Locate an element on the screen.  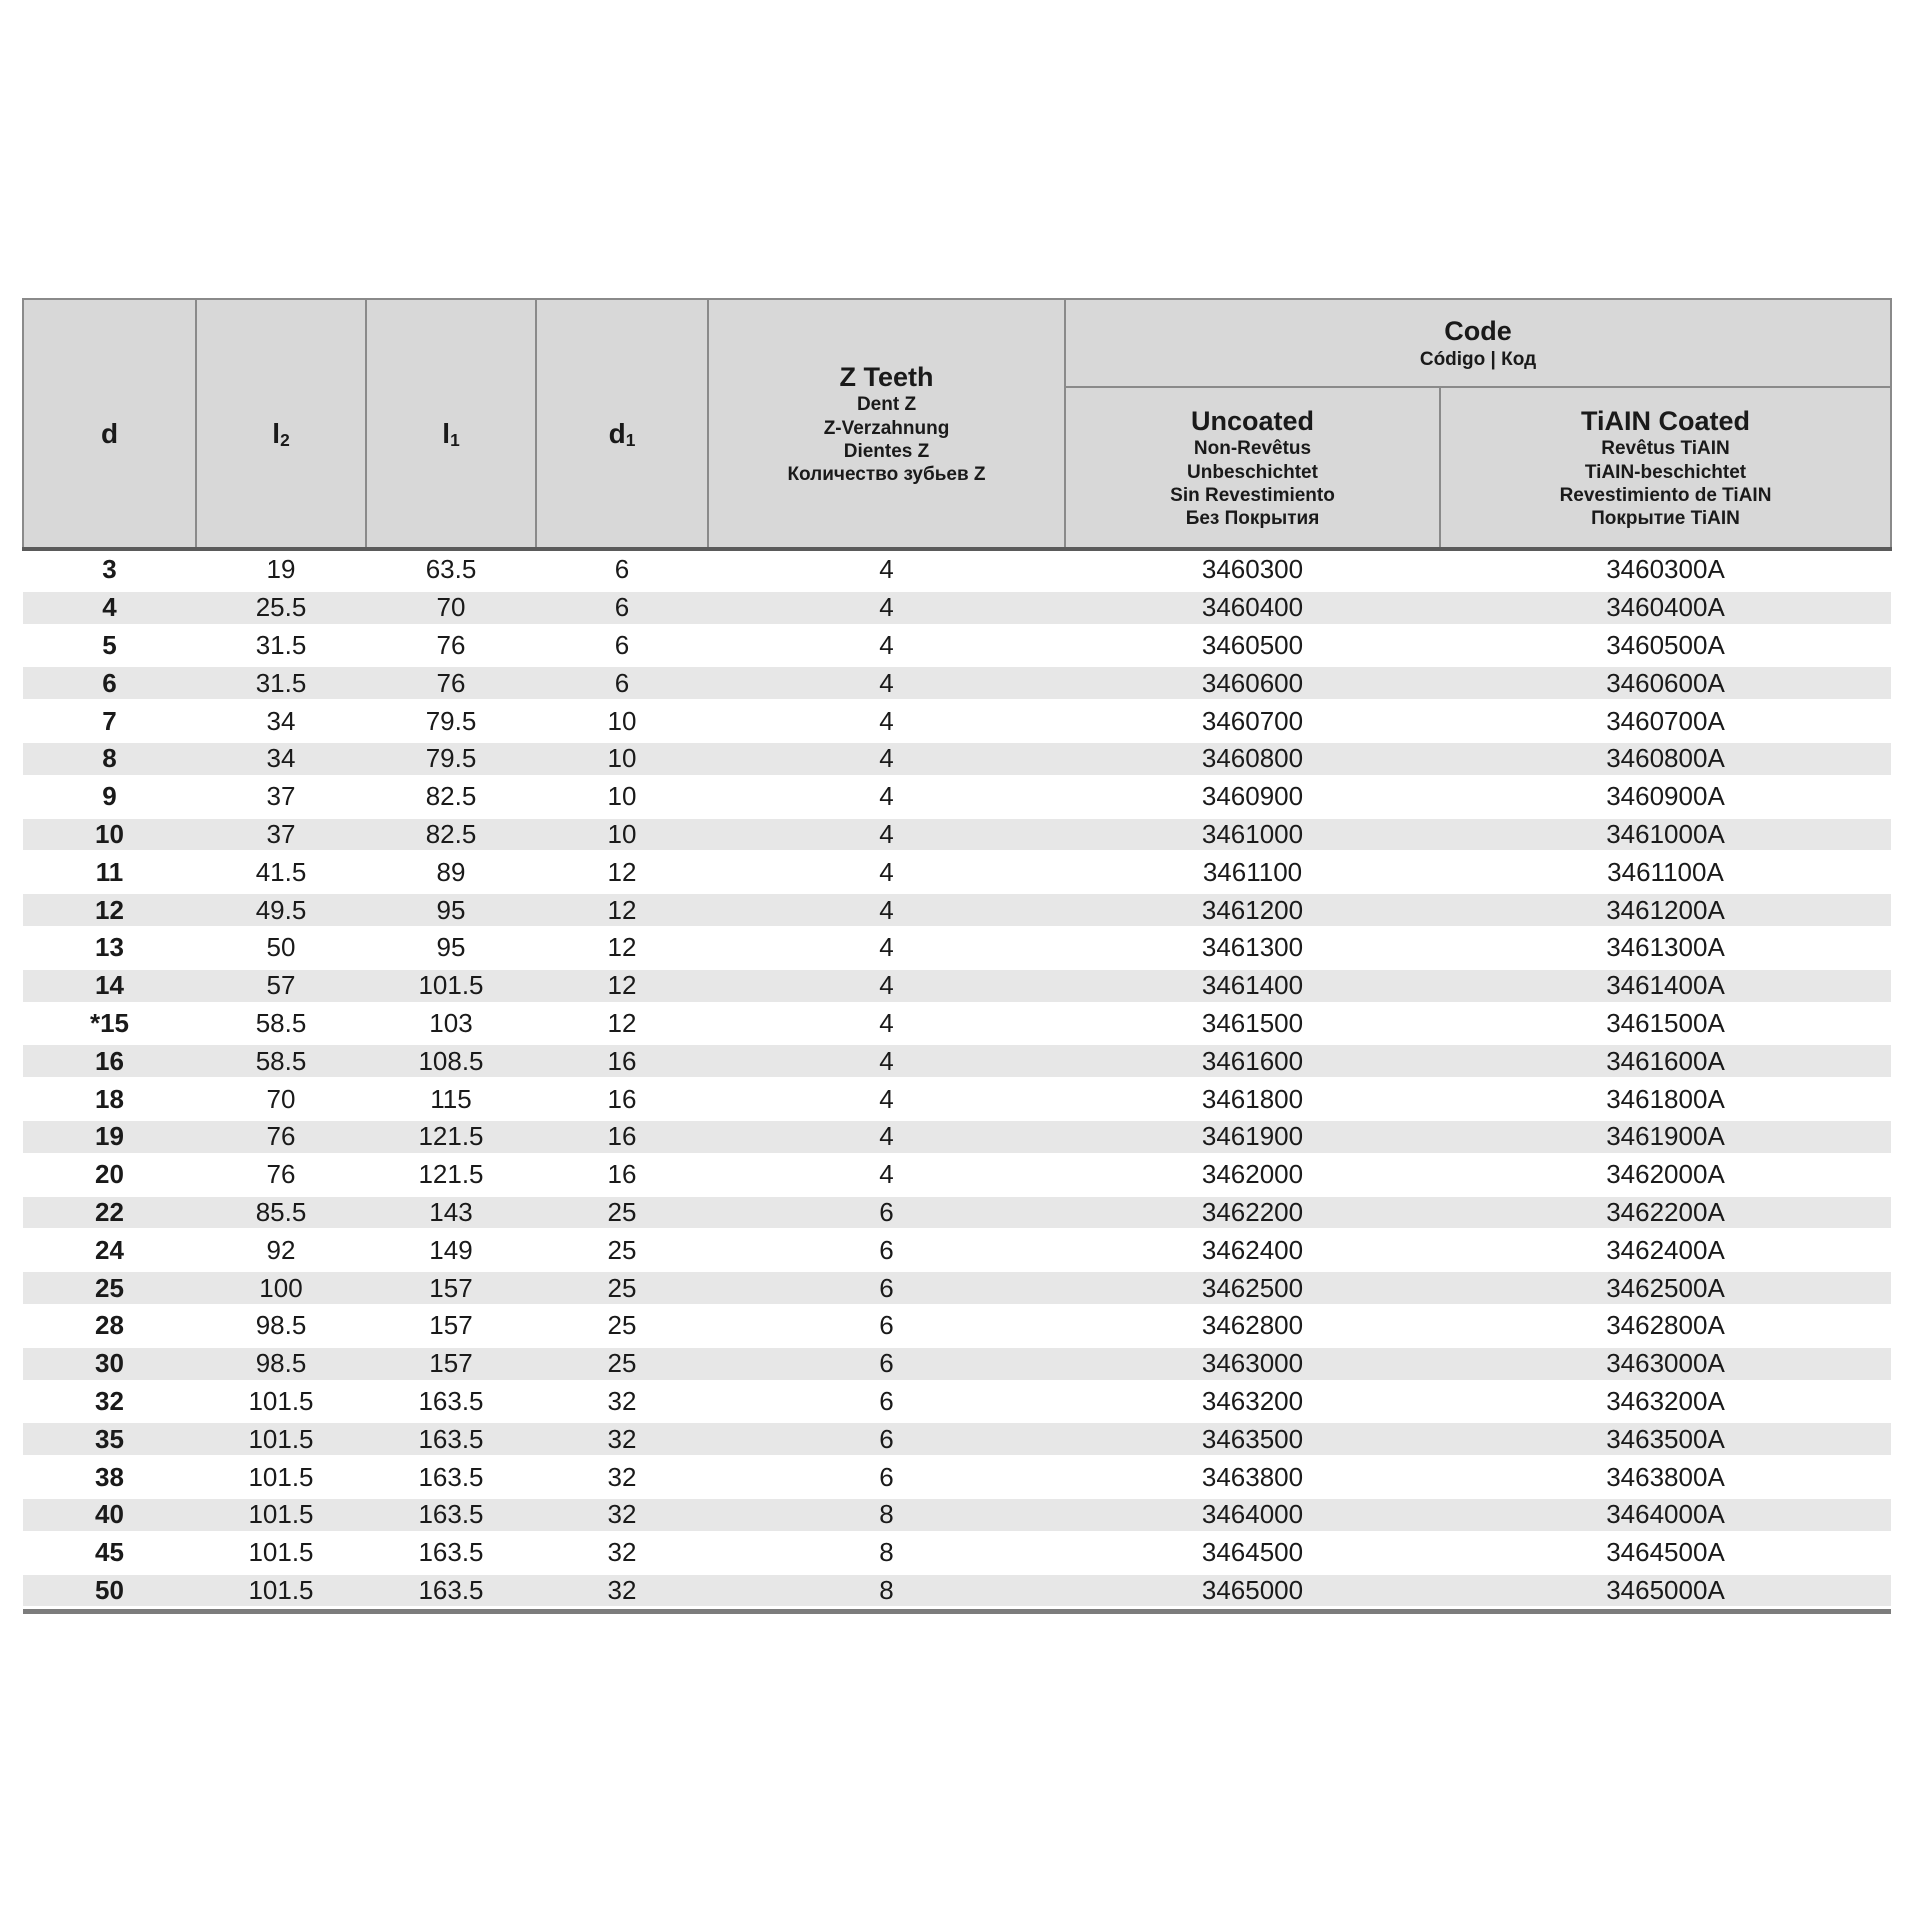
cell-d: 18 is located at coordinates (109, 1099).